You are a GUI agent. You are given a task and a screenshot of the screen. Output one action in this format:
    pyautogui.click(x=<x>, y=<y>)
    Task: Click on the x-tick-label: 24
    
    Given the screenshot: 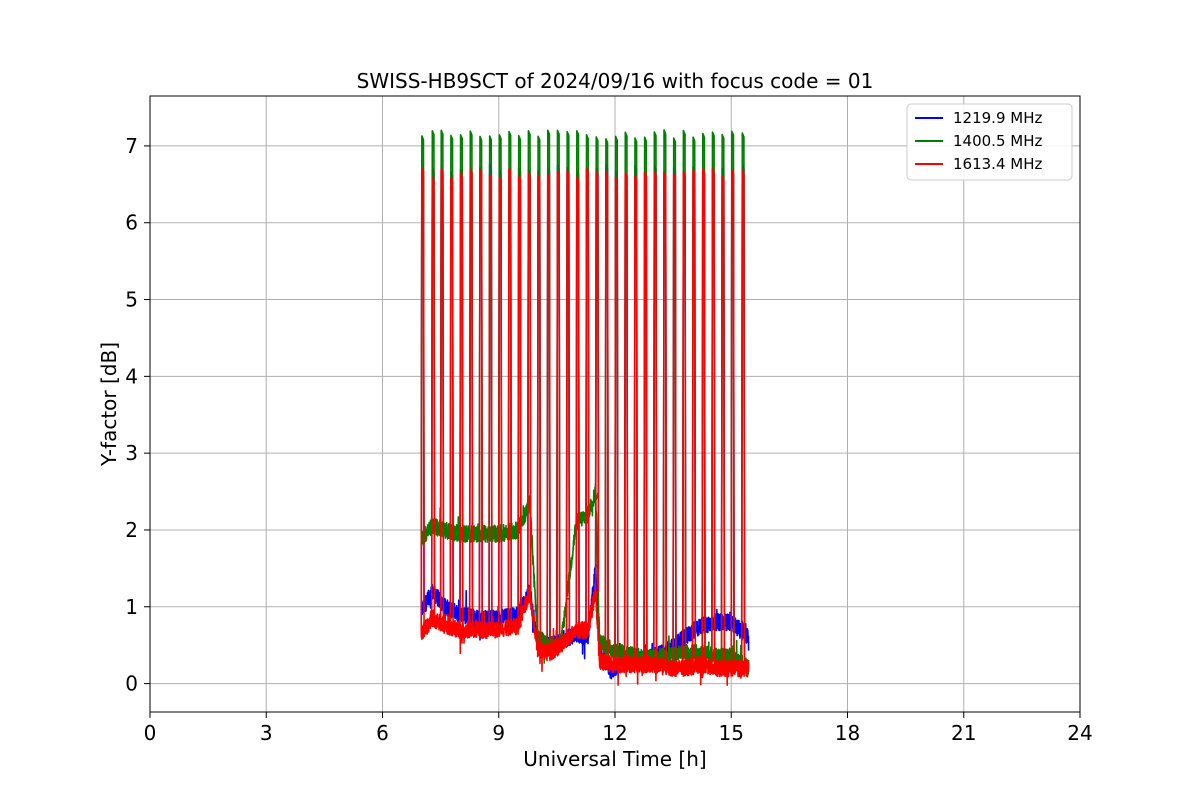 What is the action you would take?
    pyautogui.click(x=1079, y=733)
    